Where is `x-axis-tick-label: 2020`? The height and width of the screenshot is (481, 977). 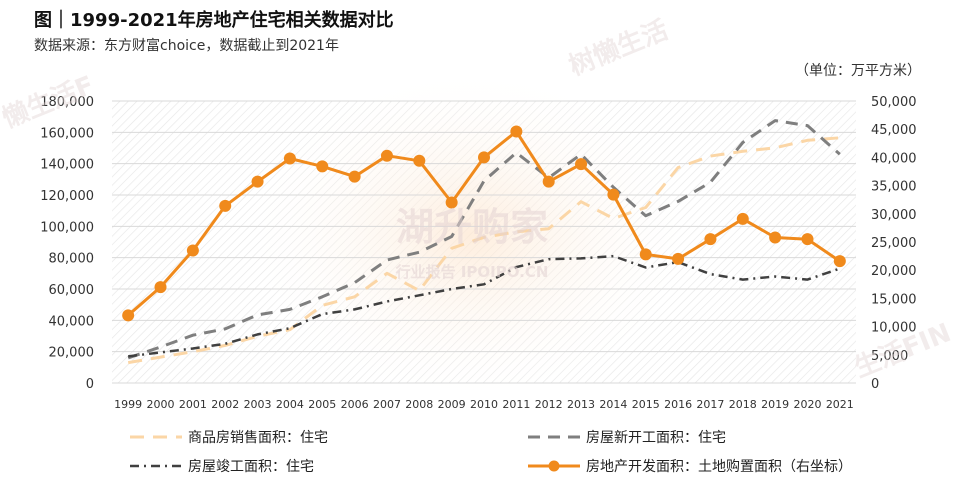 x-axis-tick-label: 2020 is located at coordinates (807, 404).